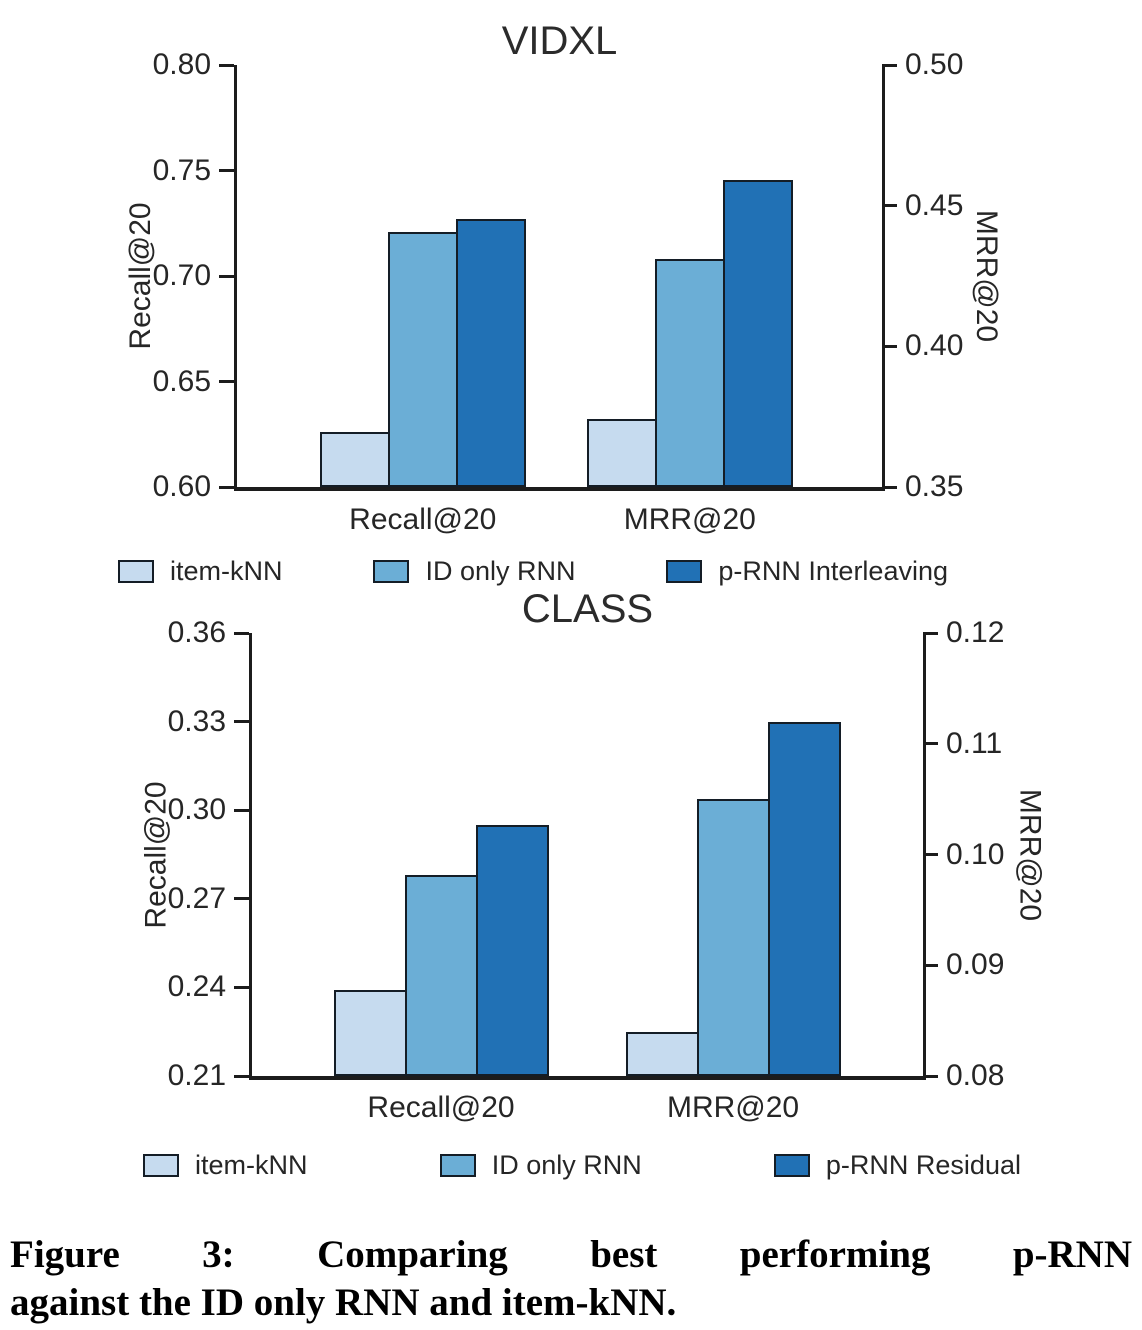 This screenshot has width=1142, height=1330. I want to click on y-tick-label-left: 0.75, so click(181, 170).